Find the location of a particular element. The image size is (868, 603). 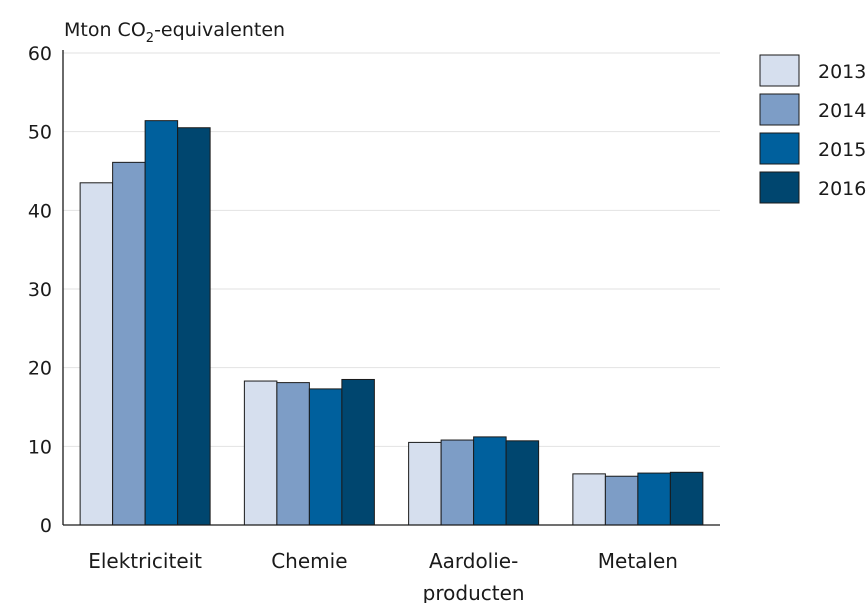

y-tick-label: 0 is located at coordinates (46, 526).